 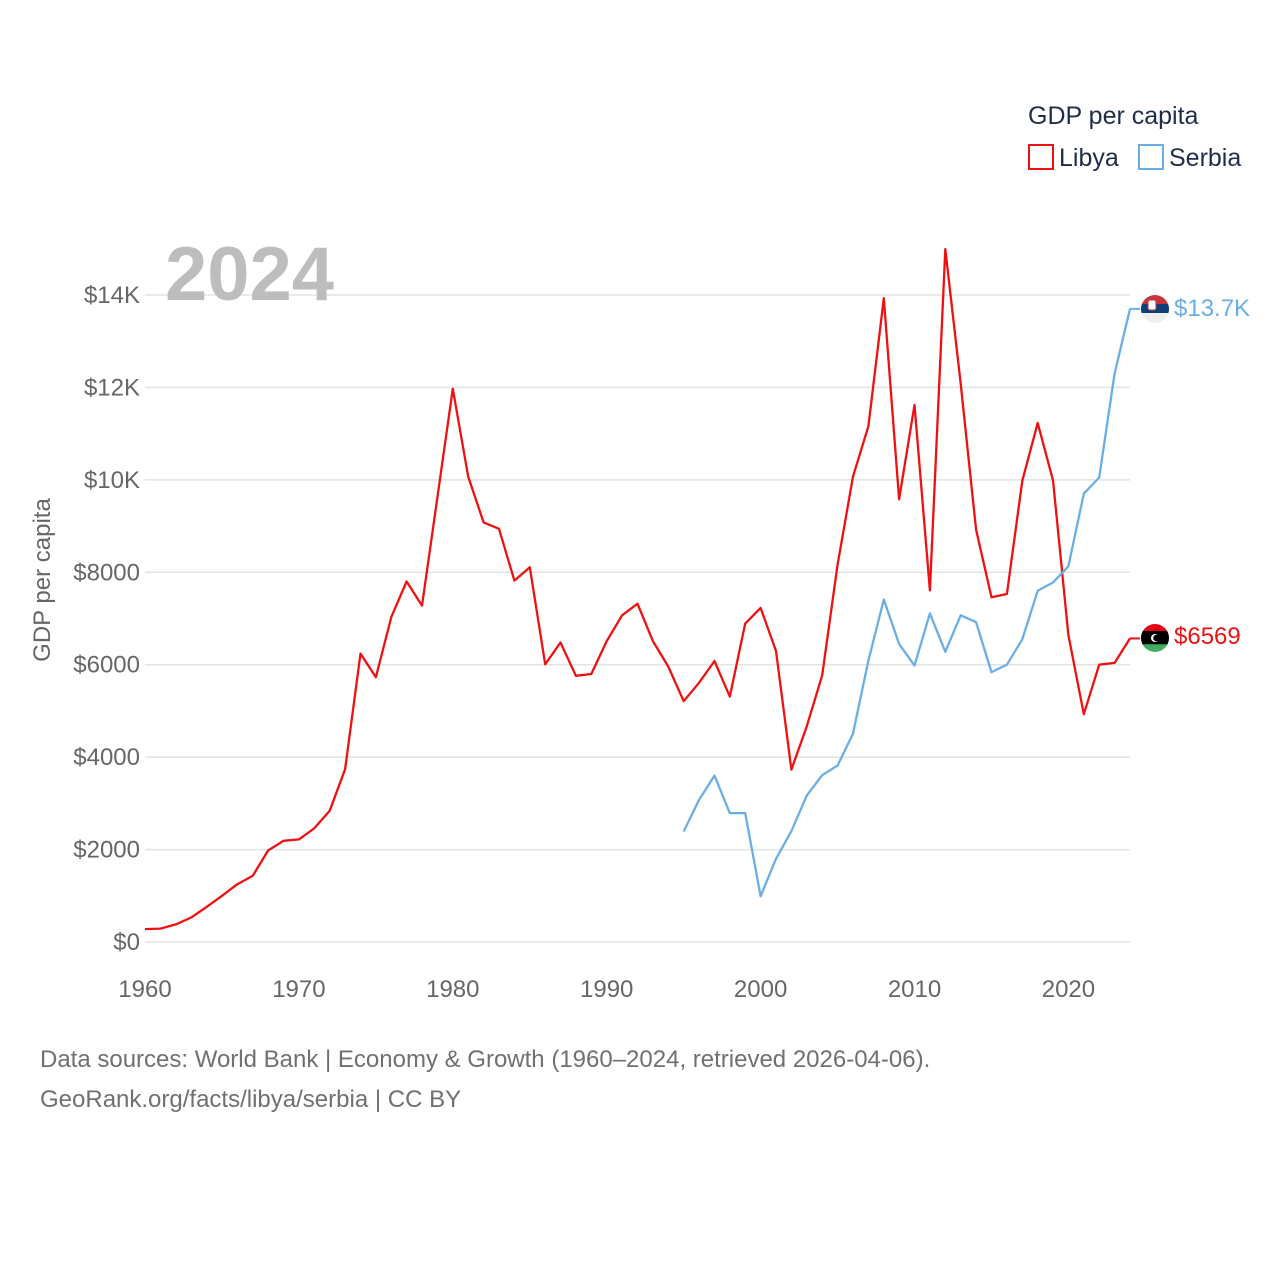 What do you see at coordinates (106, 850) in the screenshot?
I see `y-tick-label: $2000` at bounding box center [106, 850].